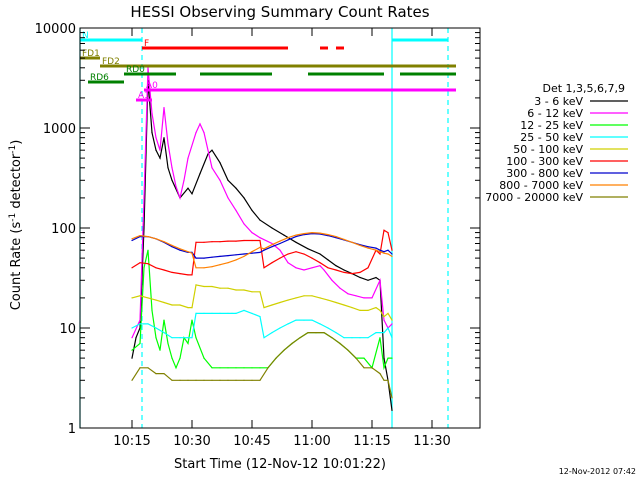 The height and width of the screenshot is (480, 640). Describe the element at coordinates (548, 149) in the screenshot. I see `legend-label: 50 - 100 keV` at that location.